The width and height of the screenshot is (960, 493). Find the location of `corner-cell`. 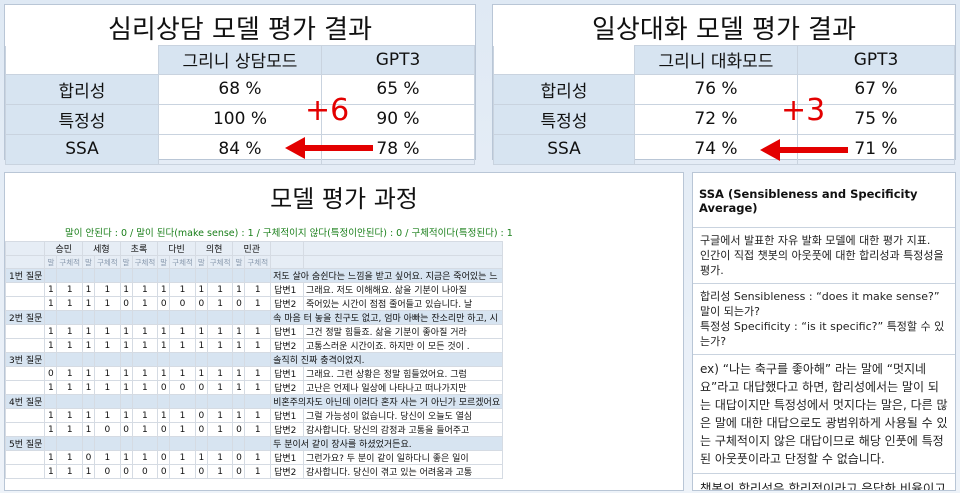

corner-cell is located at coordinates (25, 262).